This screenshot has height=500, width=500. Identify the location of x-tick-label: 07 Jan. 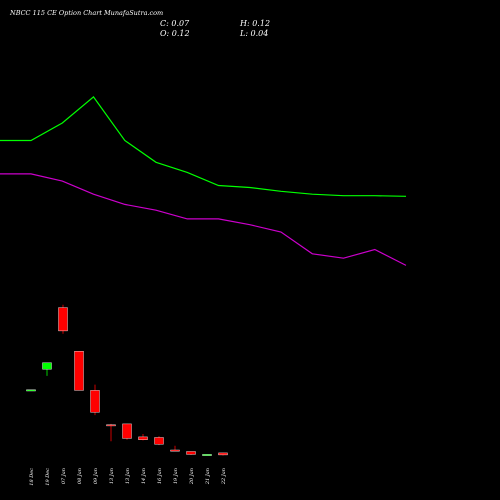
(64, 476).